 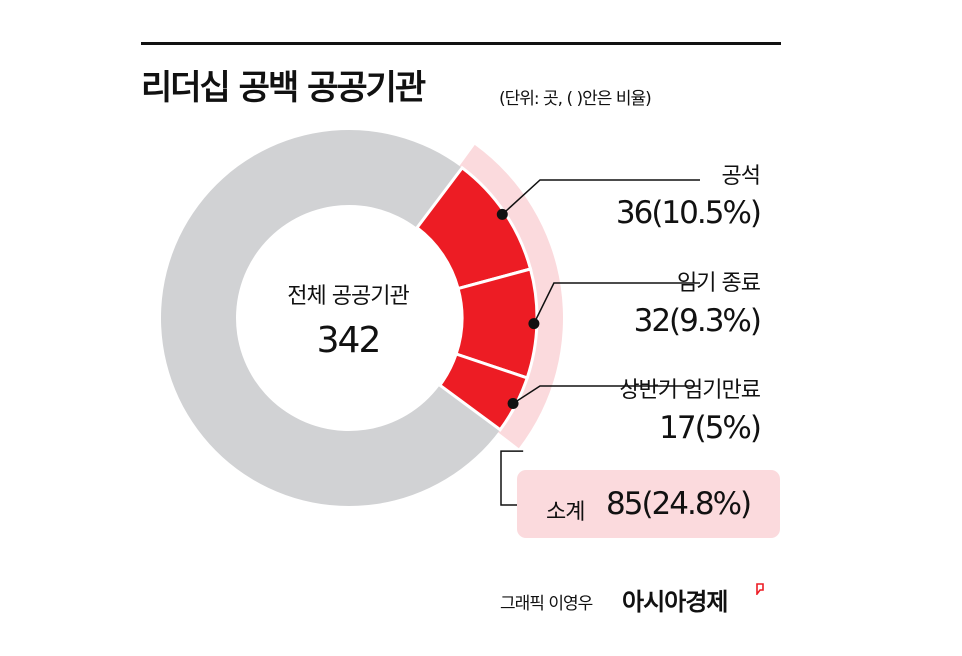 I want to click on subtotal-band, so click(x=511, y=296).